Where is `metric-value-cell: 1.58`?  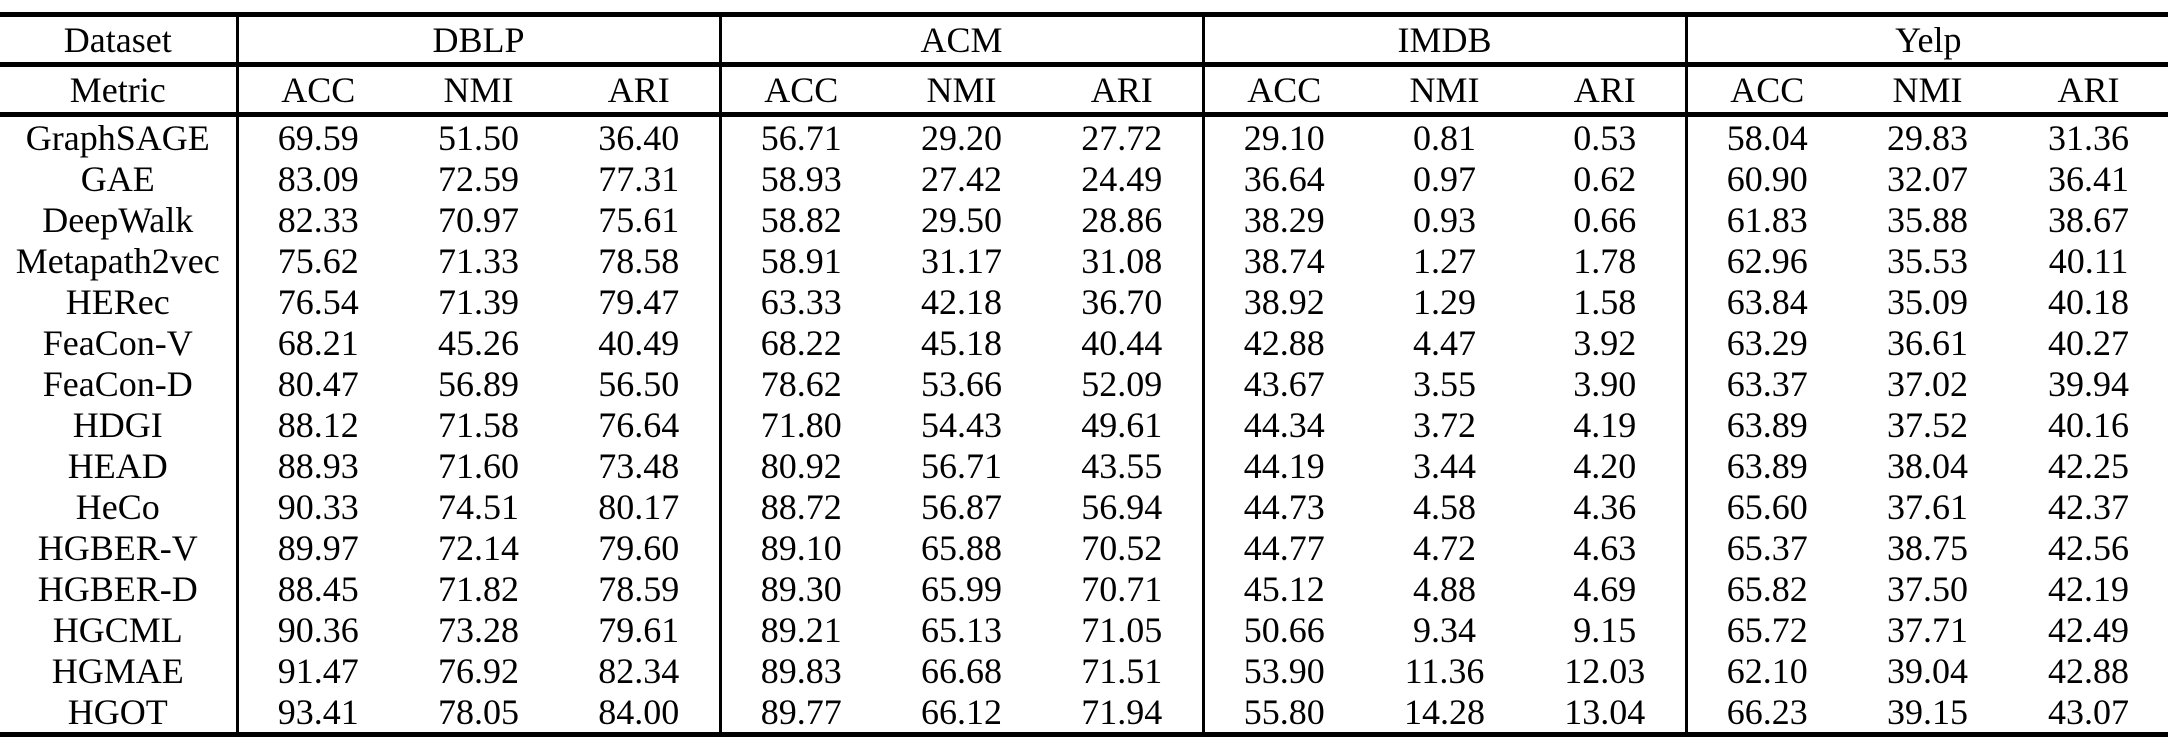 metric-value-cell: 1.58 is located at coordinates (1605, 301).